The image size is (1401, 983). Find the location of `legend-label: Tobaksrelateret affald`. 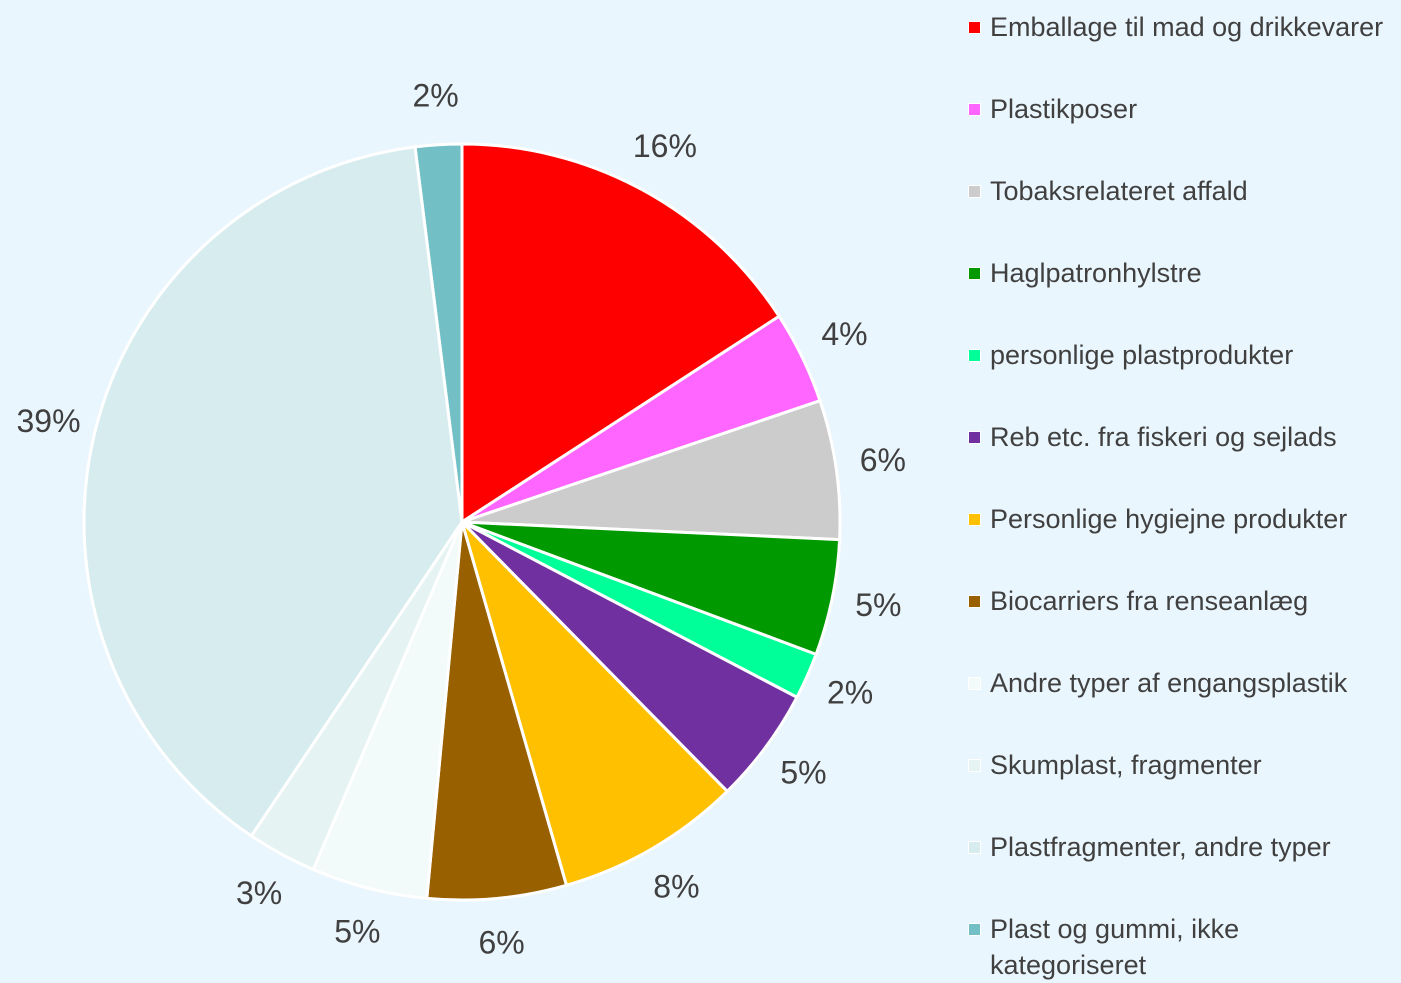

legend-label: Tobaksrelateret affald is located at coordinates (1119, 191).